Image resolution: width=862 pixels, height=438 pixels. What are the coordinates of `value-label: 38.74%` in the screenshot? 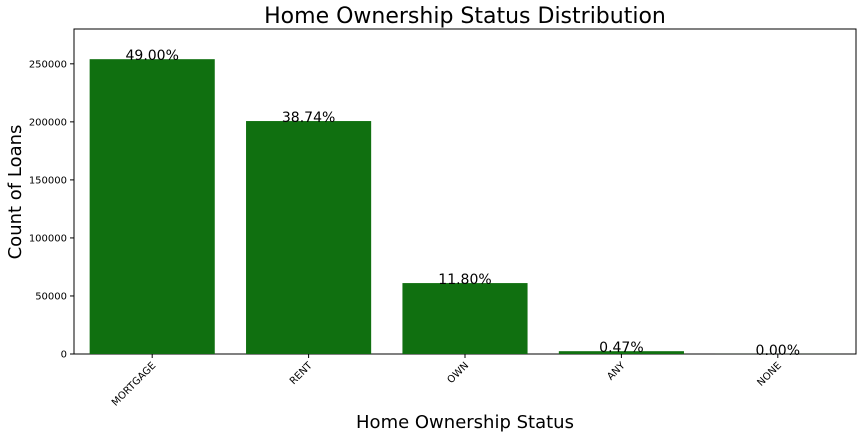 It's located at (308, 118).